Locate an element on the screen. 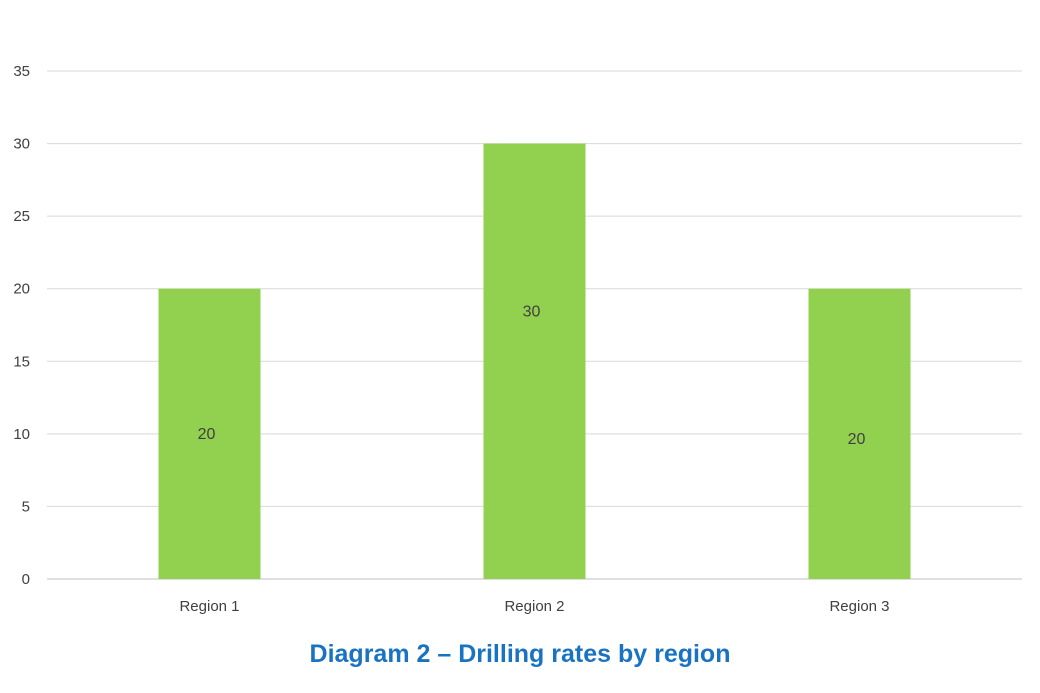  y-axis-tick-labels: 0 5 10 15 20 25 30 35 is located at coordinates (21, 325).